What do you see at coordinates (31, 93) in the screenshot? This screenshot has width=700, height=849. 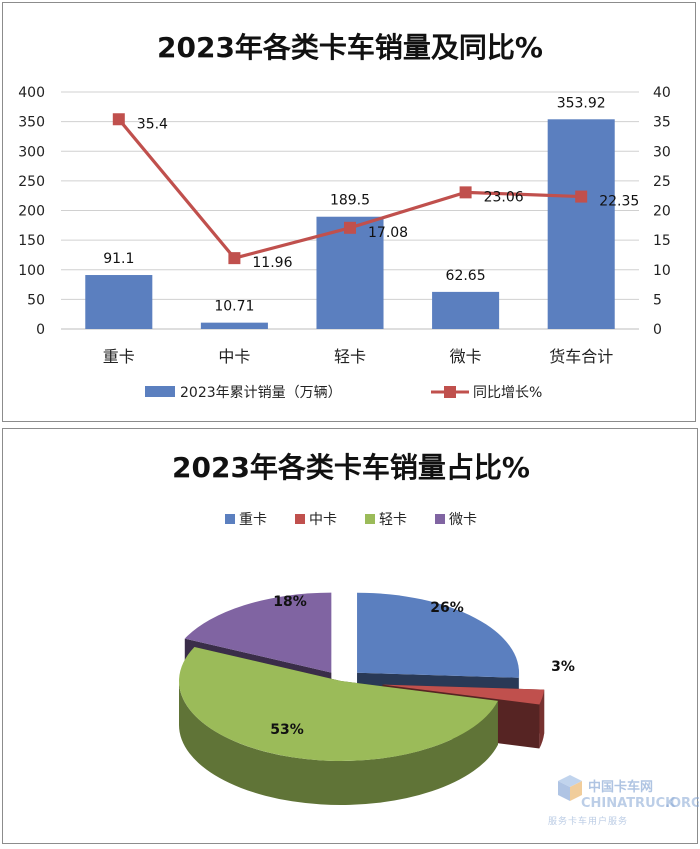 I see `left-axis-tick-label: 400` at bounding box center [31, 93].